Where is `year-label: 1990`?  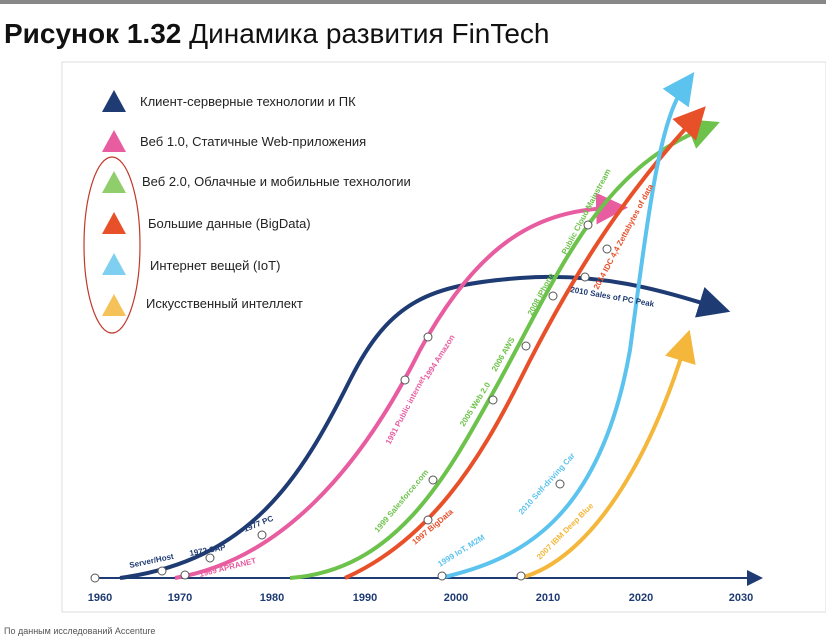 year-label: 1990 is located at coordinates (365, 598).